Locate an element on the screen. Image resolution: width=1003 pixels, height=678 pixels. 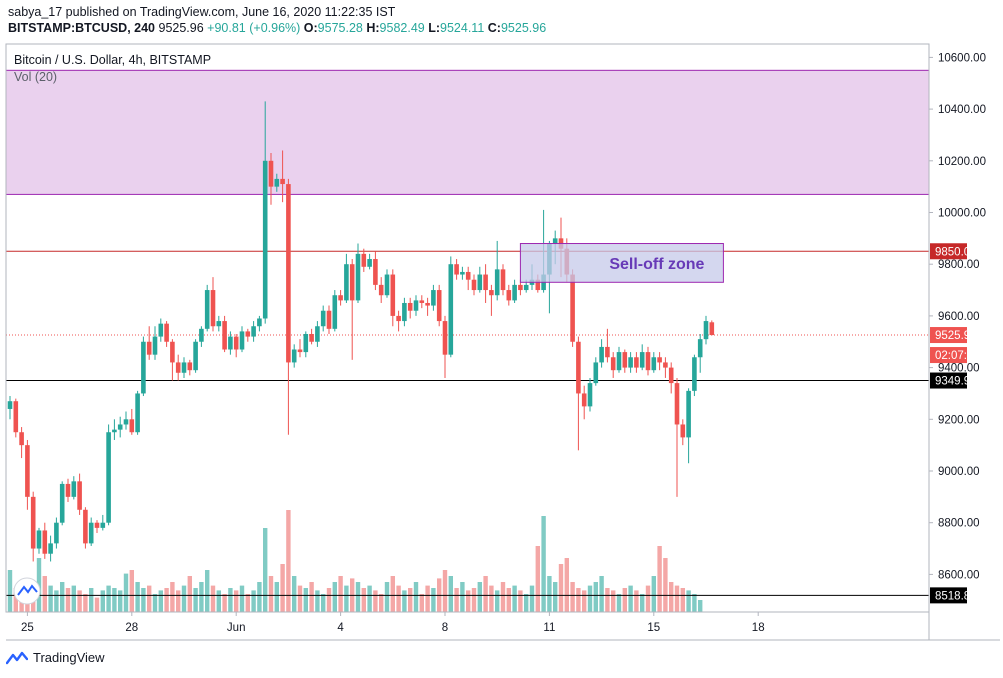
brand-footer: TradingView is located at coordinates (55, 657).